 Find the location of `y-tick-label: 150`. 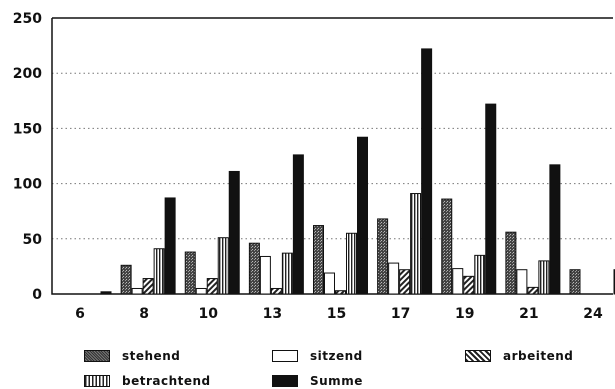

y-tick-label: 150 is located at coordinates (27, 129).